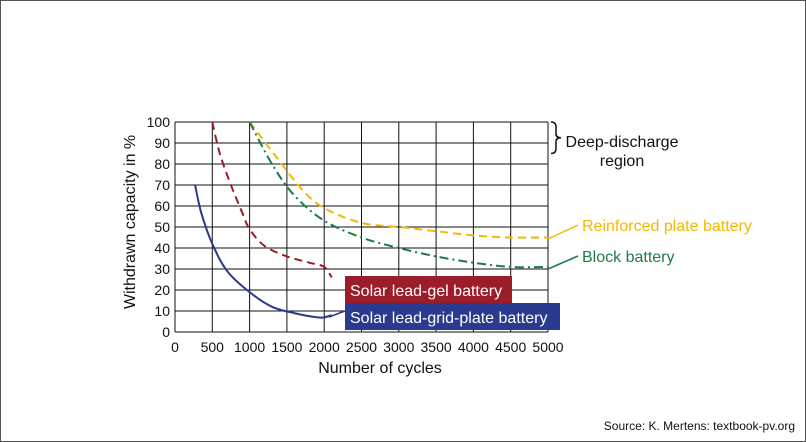  I want to click on x-tick-label: 4500, so click(510, 347).